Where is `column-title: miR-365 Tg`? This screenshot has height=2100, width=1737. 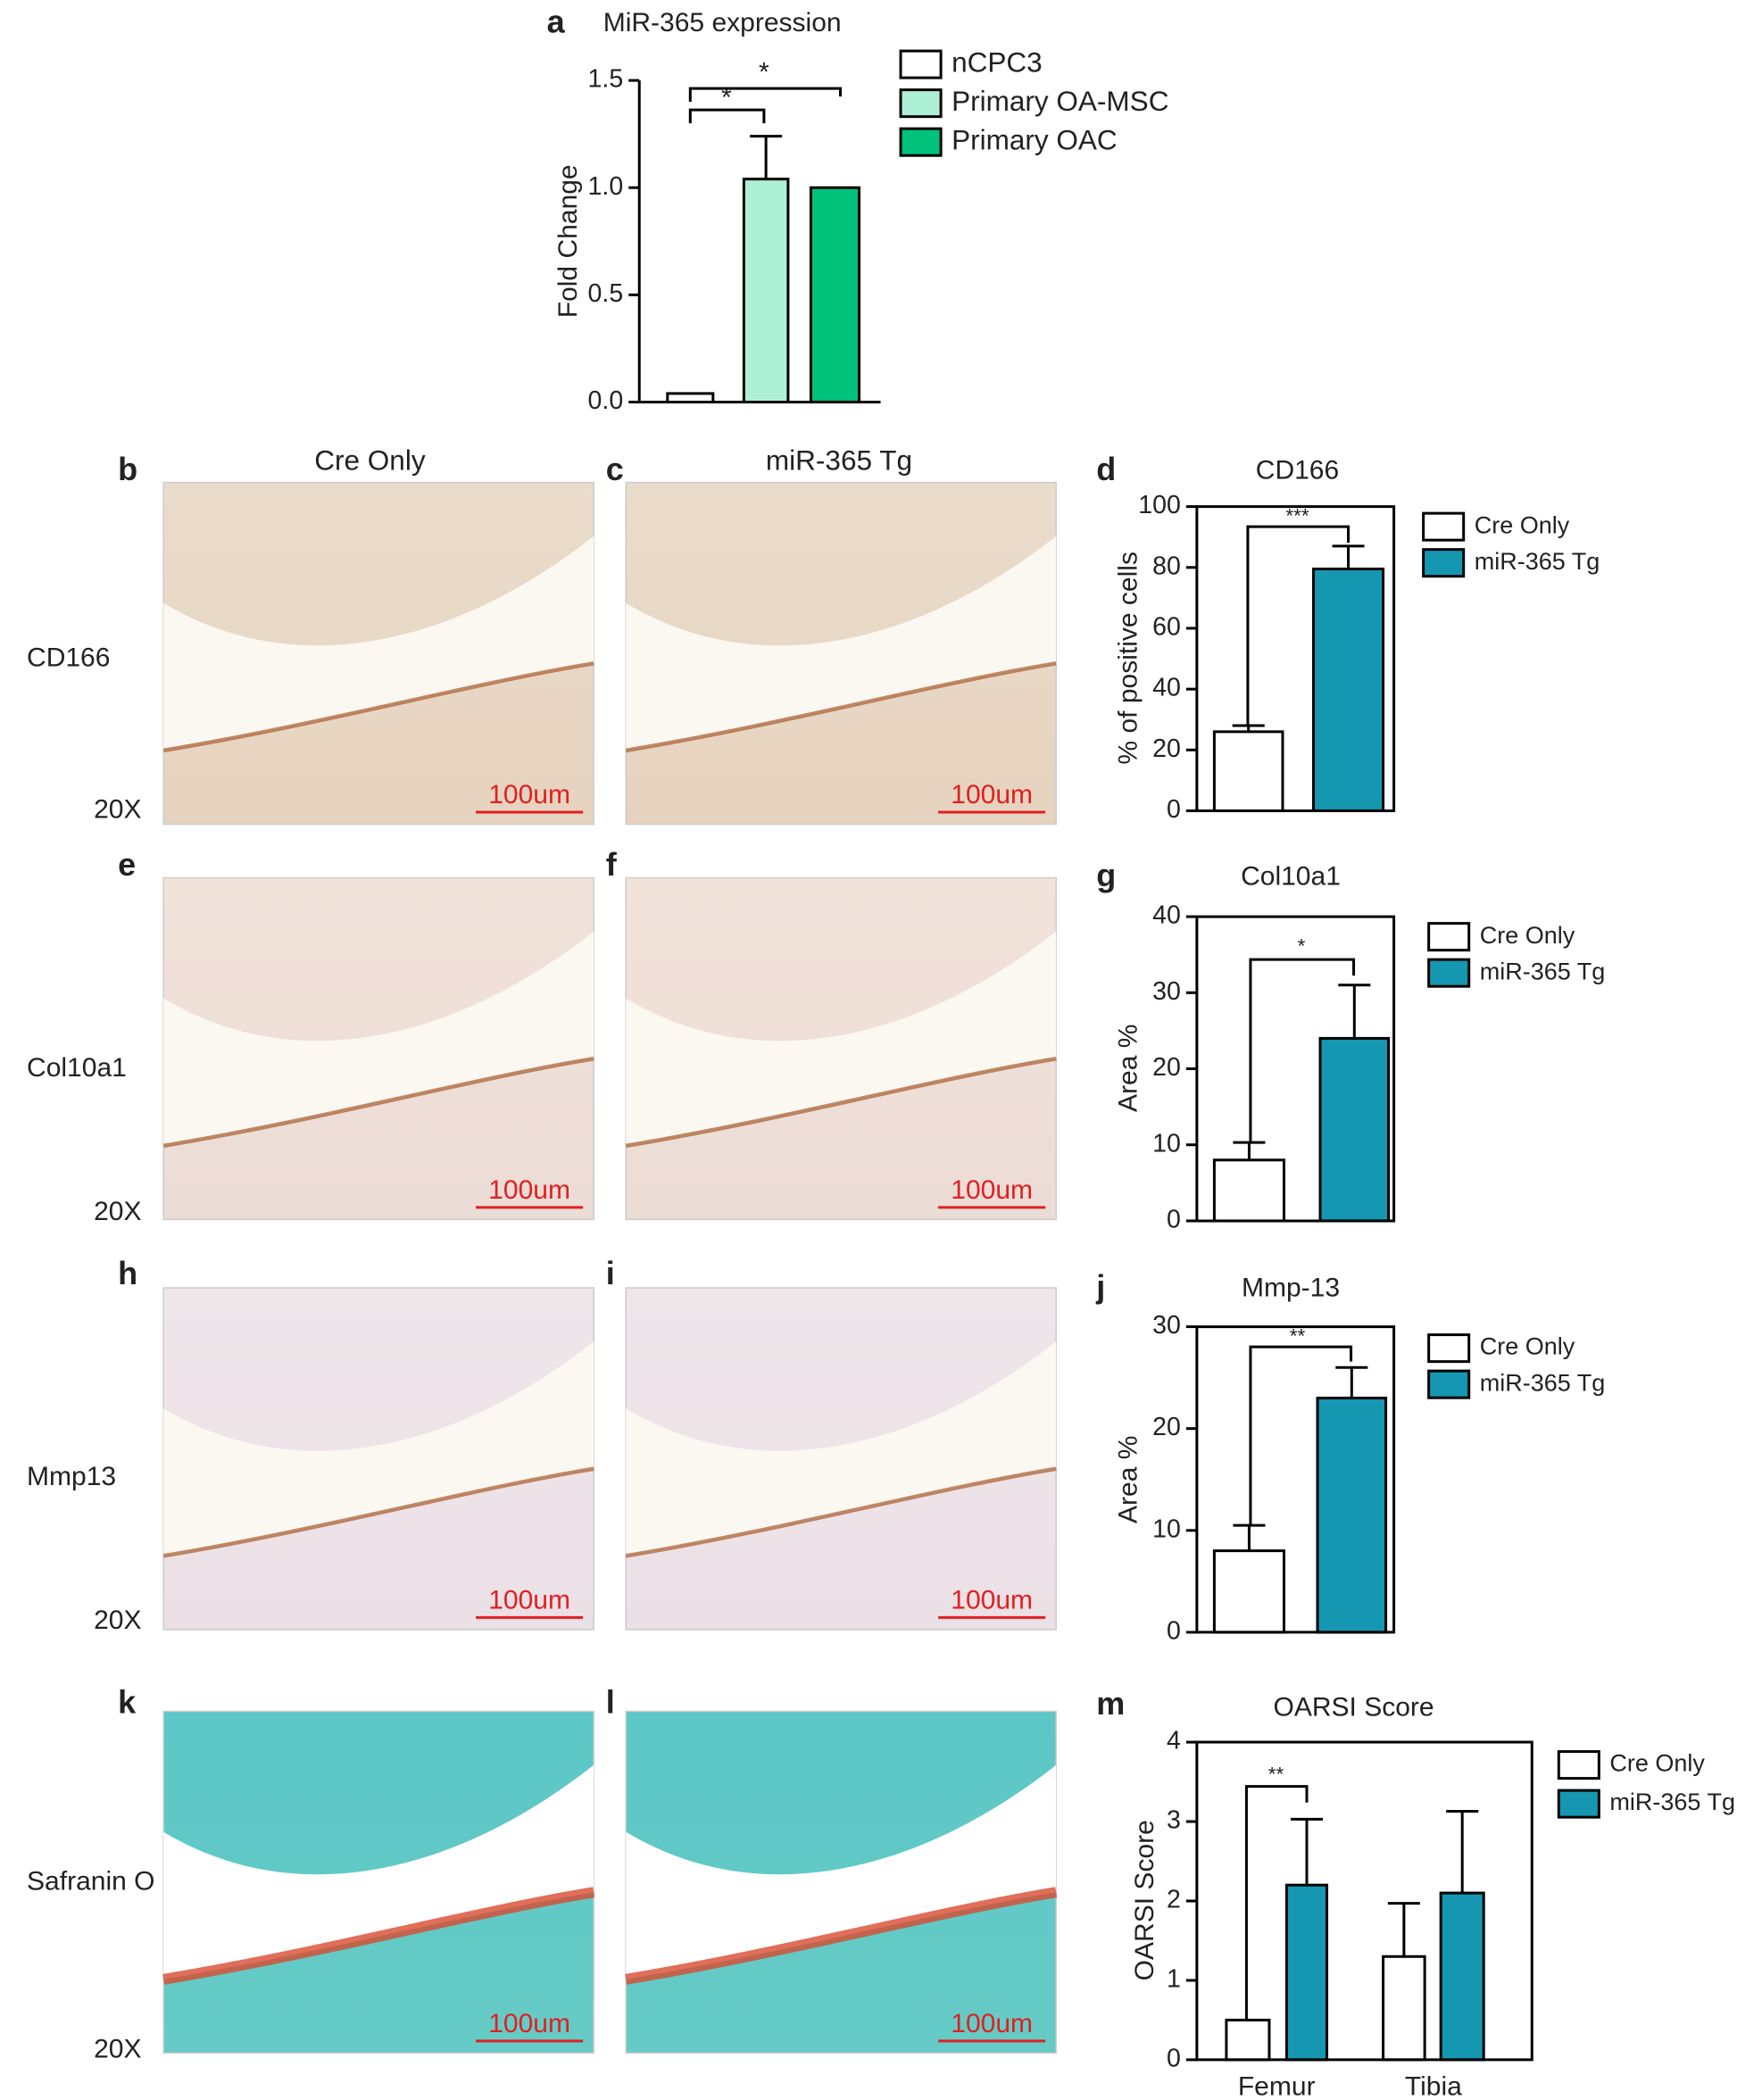 column-title: miR-365 Tg is located at coordinates (839, 460).